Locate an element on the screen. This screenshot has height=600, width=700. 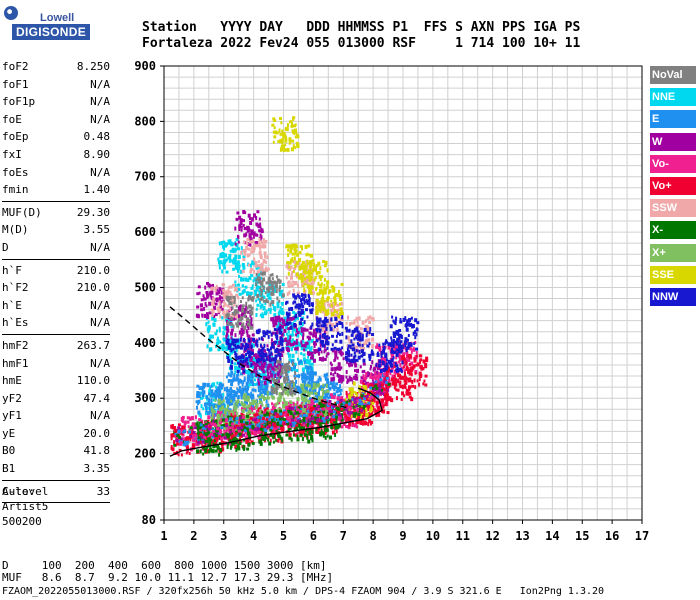
autoscaling-info: Auto: Artist5 500200 is located at coordinates (25, 506).